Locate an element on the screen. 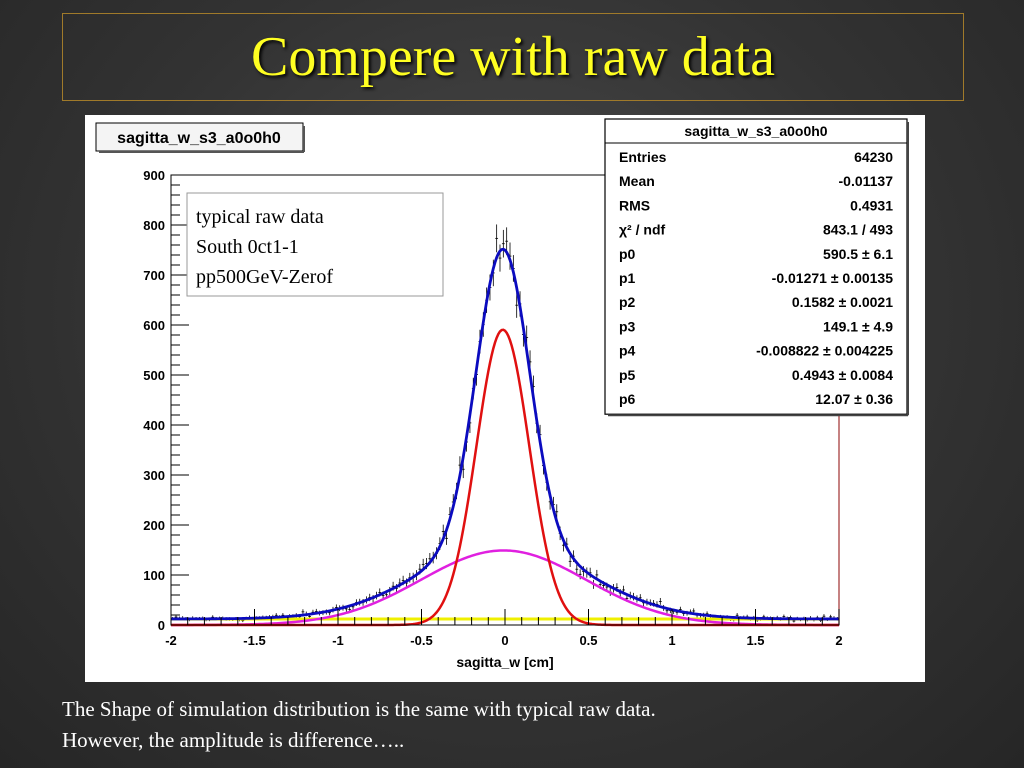  stats-row-label: p1 is located at coordinates (627, 278).